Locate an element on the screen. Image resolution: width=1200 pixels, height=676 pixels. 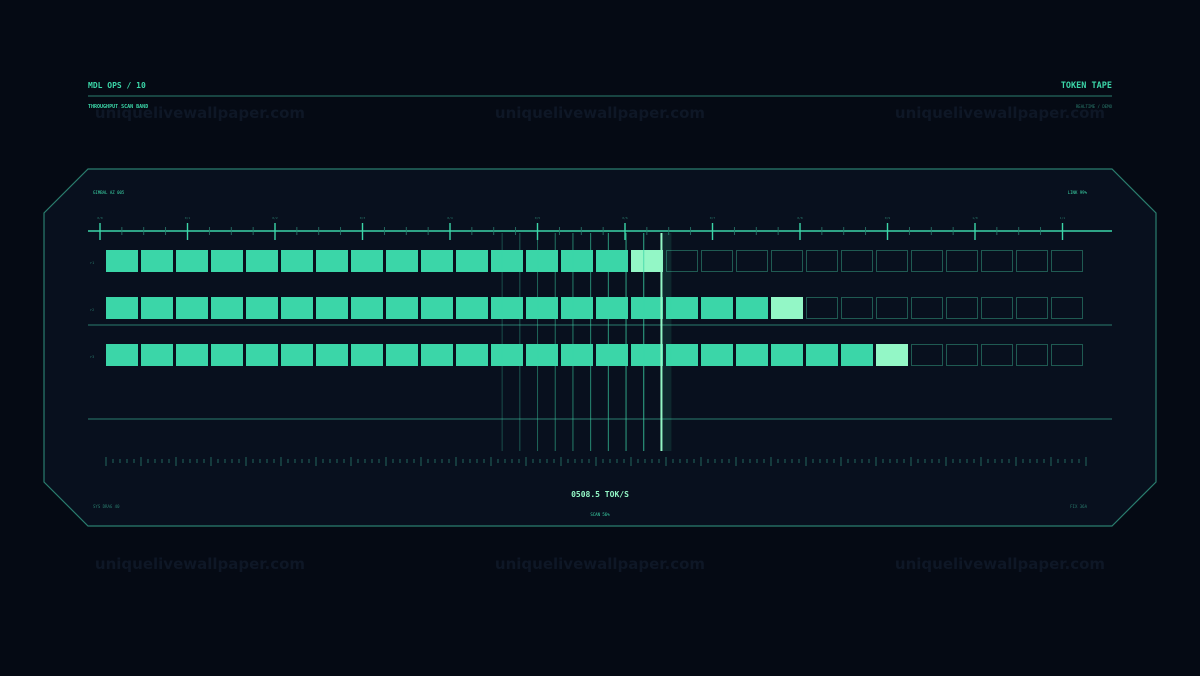
ruler-tick-label: 1/0 is located at coordinates (975, 218).